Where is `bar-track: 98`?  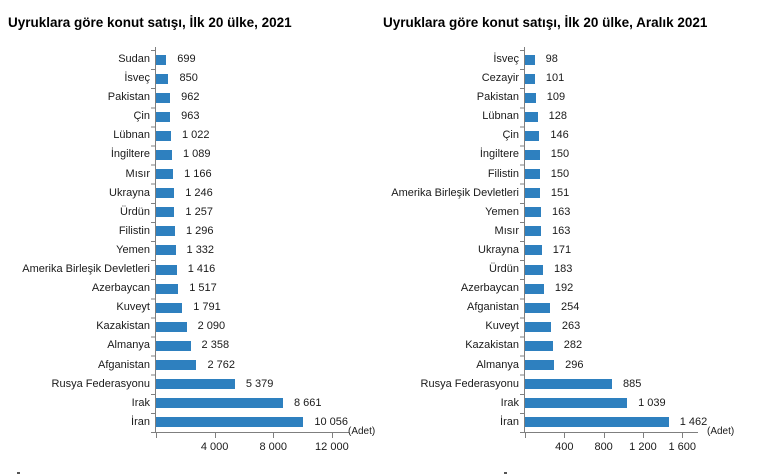 bar-track: 98 is located at coordinates (611, 59).